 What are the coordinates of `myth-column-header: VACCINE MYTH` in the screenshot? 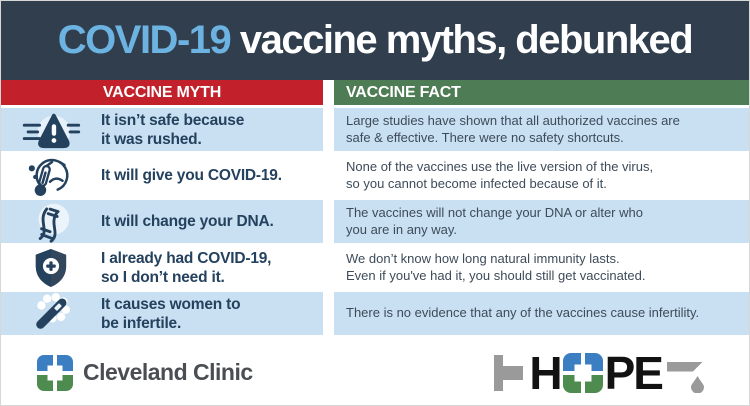 It's located at (162, 92).